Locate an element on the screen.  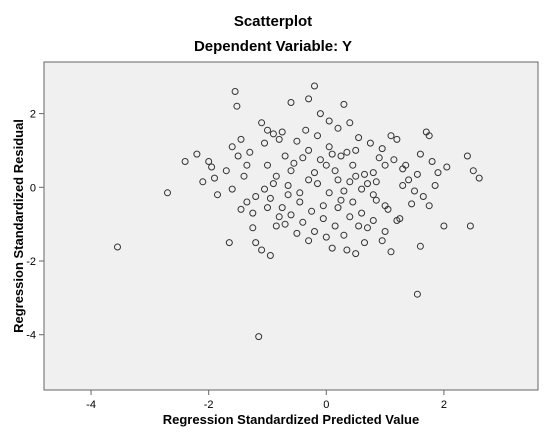
y-tick-label: 2 is located at coordinates (33, 115).